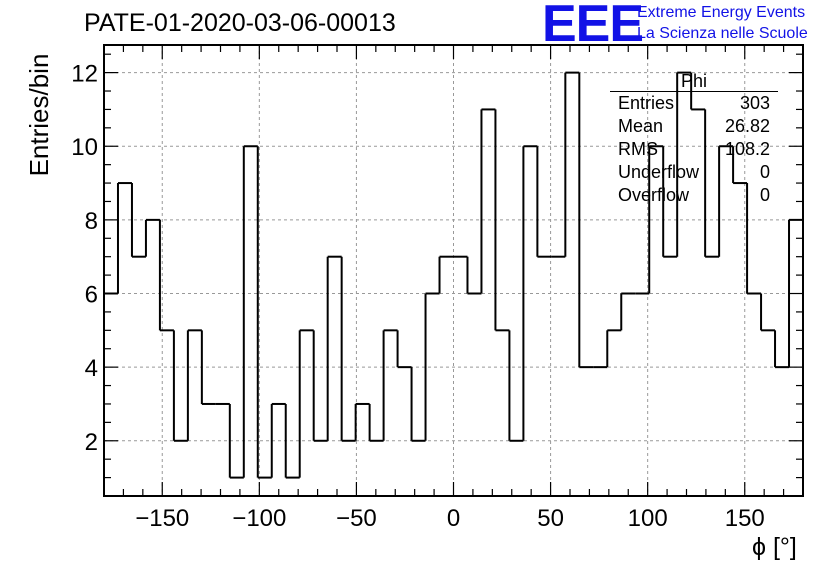  I want to click on stats-value: 26.82, so click(747, 126).